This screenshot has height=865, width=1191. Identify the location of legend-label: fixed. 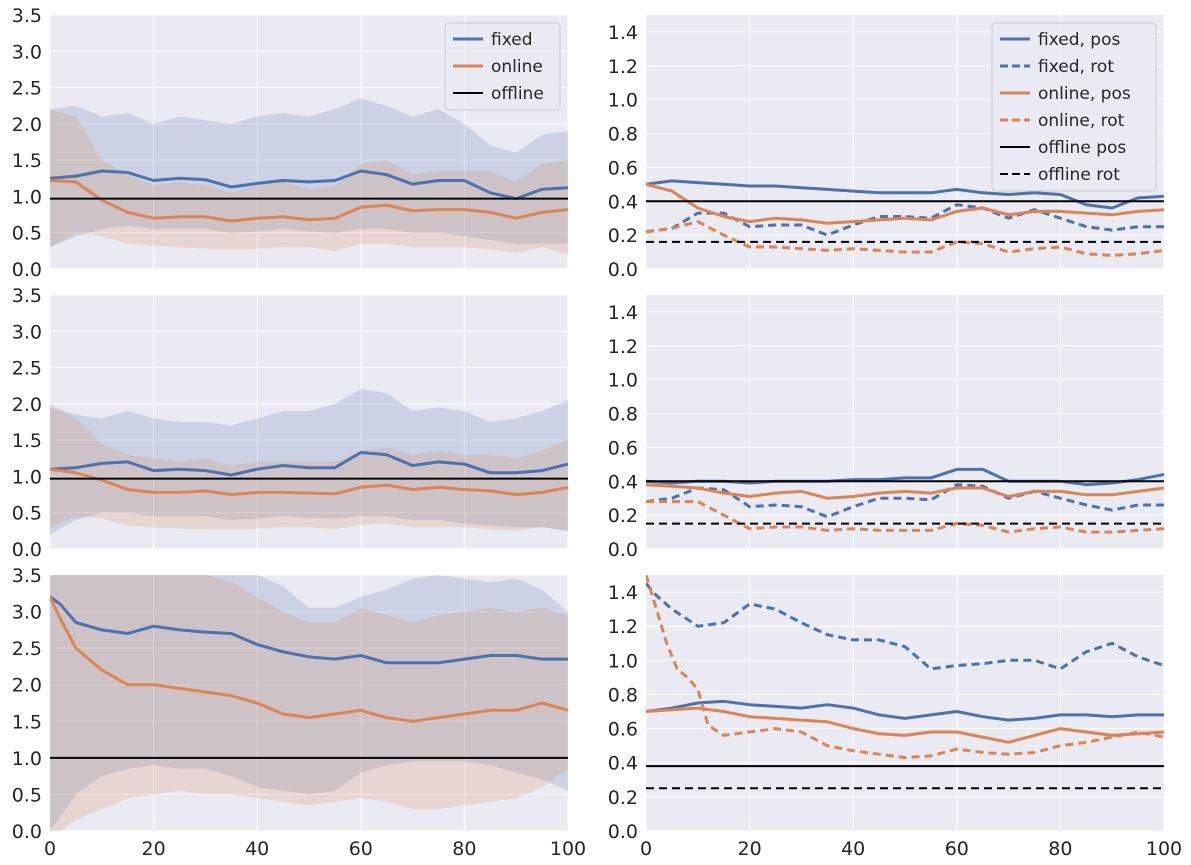
(512, 40).